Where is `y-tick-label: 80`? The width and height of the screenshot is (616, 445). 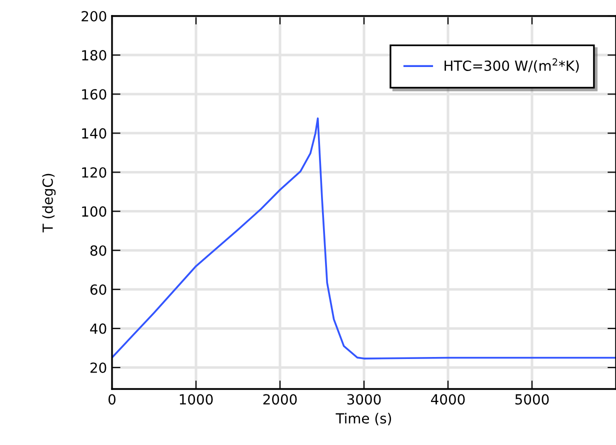
y-tick-label: 80 is located at coordinates (98, 250).